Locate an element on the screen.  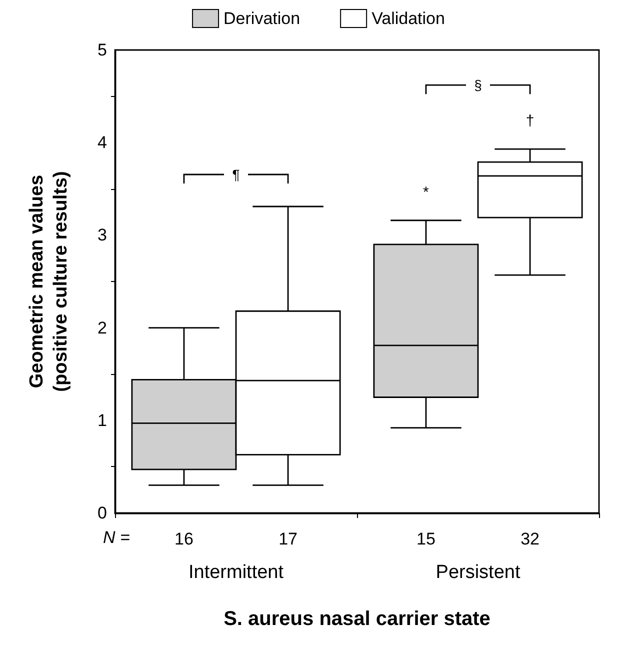
annotation: * is located at coordinates (426, 192).